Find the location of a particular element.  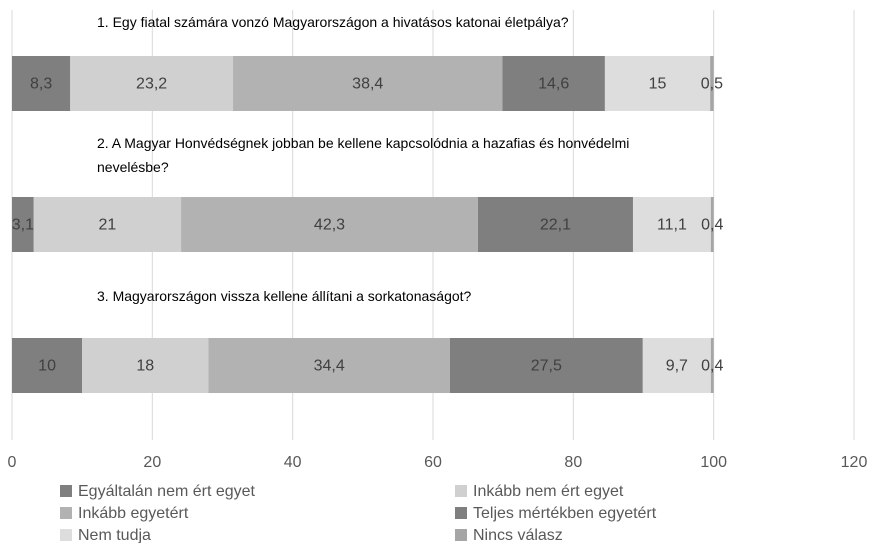

x-tick-label: 120 is located at coordinates (854, 462).